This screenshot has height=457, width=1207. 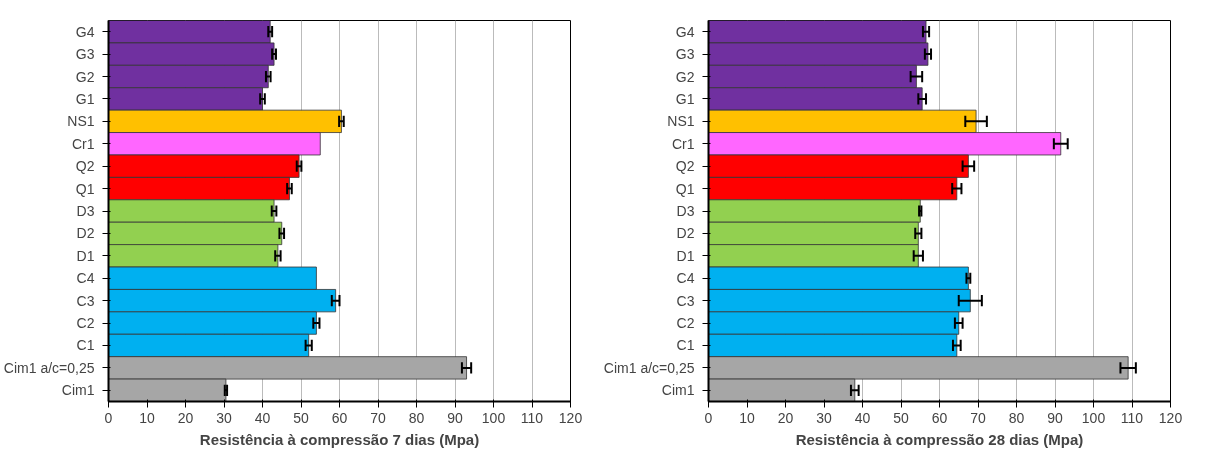 What do you see at coordinates (339, 439) in the screenshot?
I see `x-axis-title: Resistência à compressão 7 dias (Mpa)` at bounding box center [339, 439].